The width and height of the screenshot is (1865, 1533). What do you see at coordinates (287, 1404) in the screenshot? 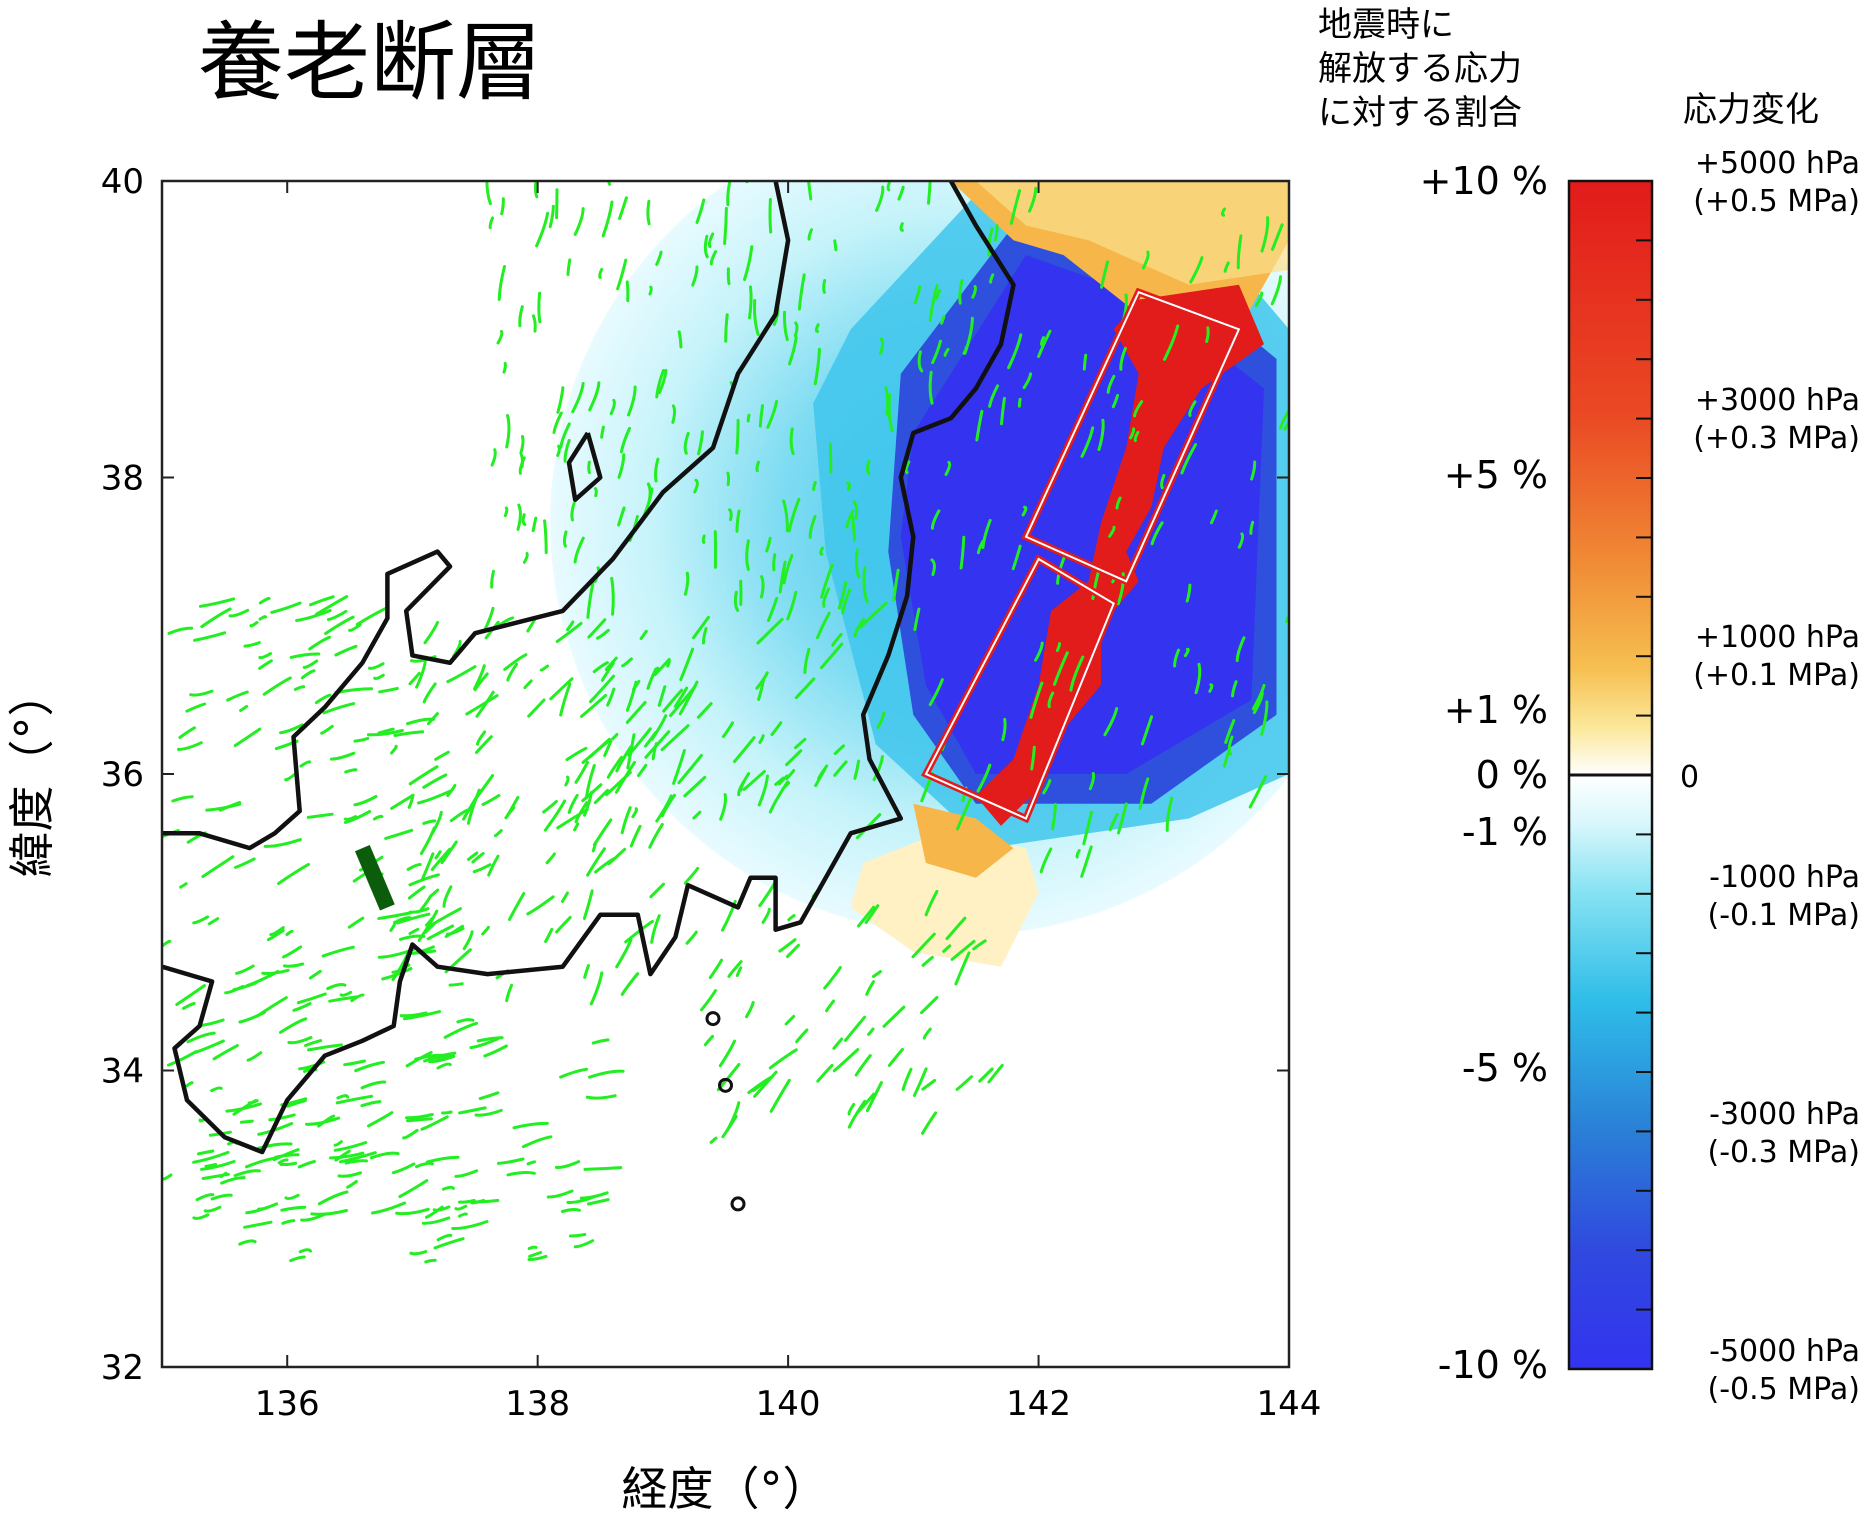
I see `x-tick-label: 136` at bounding box center [287, 1404].